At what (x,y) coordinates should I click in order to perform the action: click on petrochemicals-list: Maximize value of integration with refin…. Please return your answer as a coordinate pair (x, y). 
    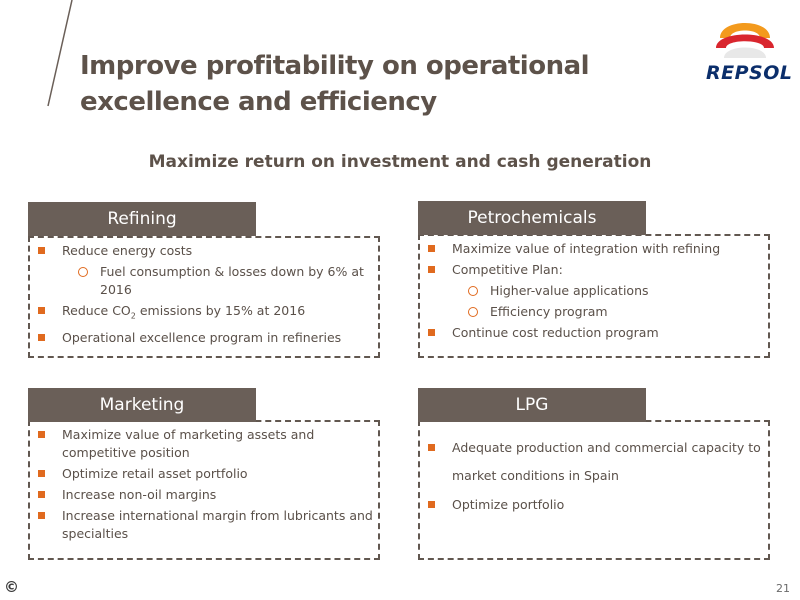
    Looking at the image, I should click on (598, 292).